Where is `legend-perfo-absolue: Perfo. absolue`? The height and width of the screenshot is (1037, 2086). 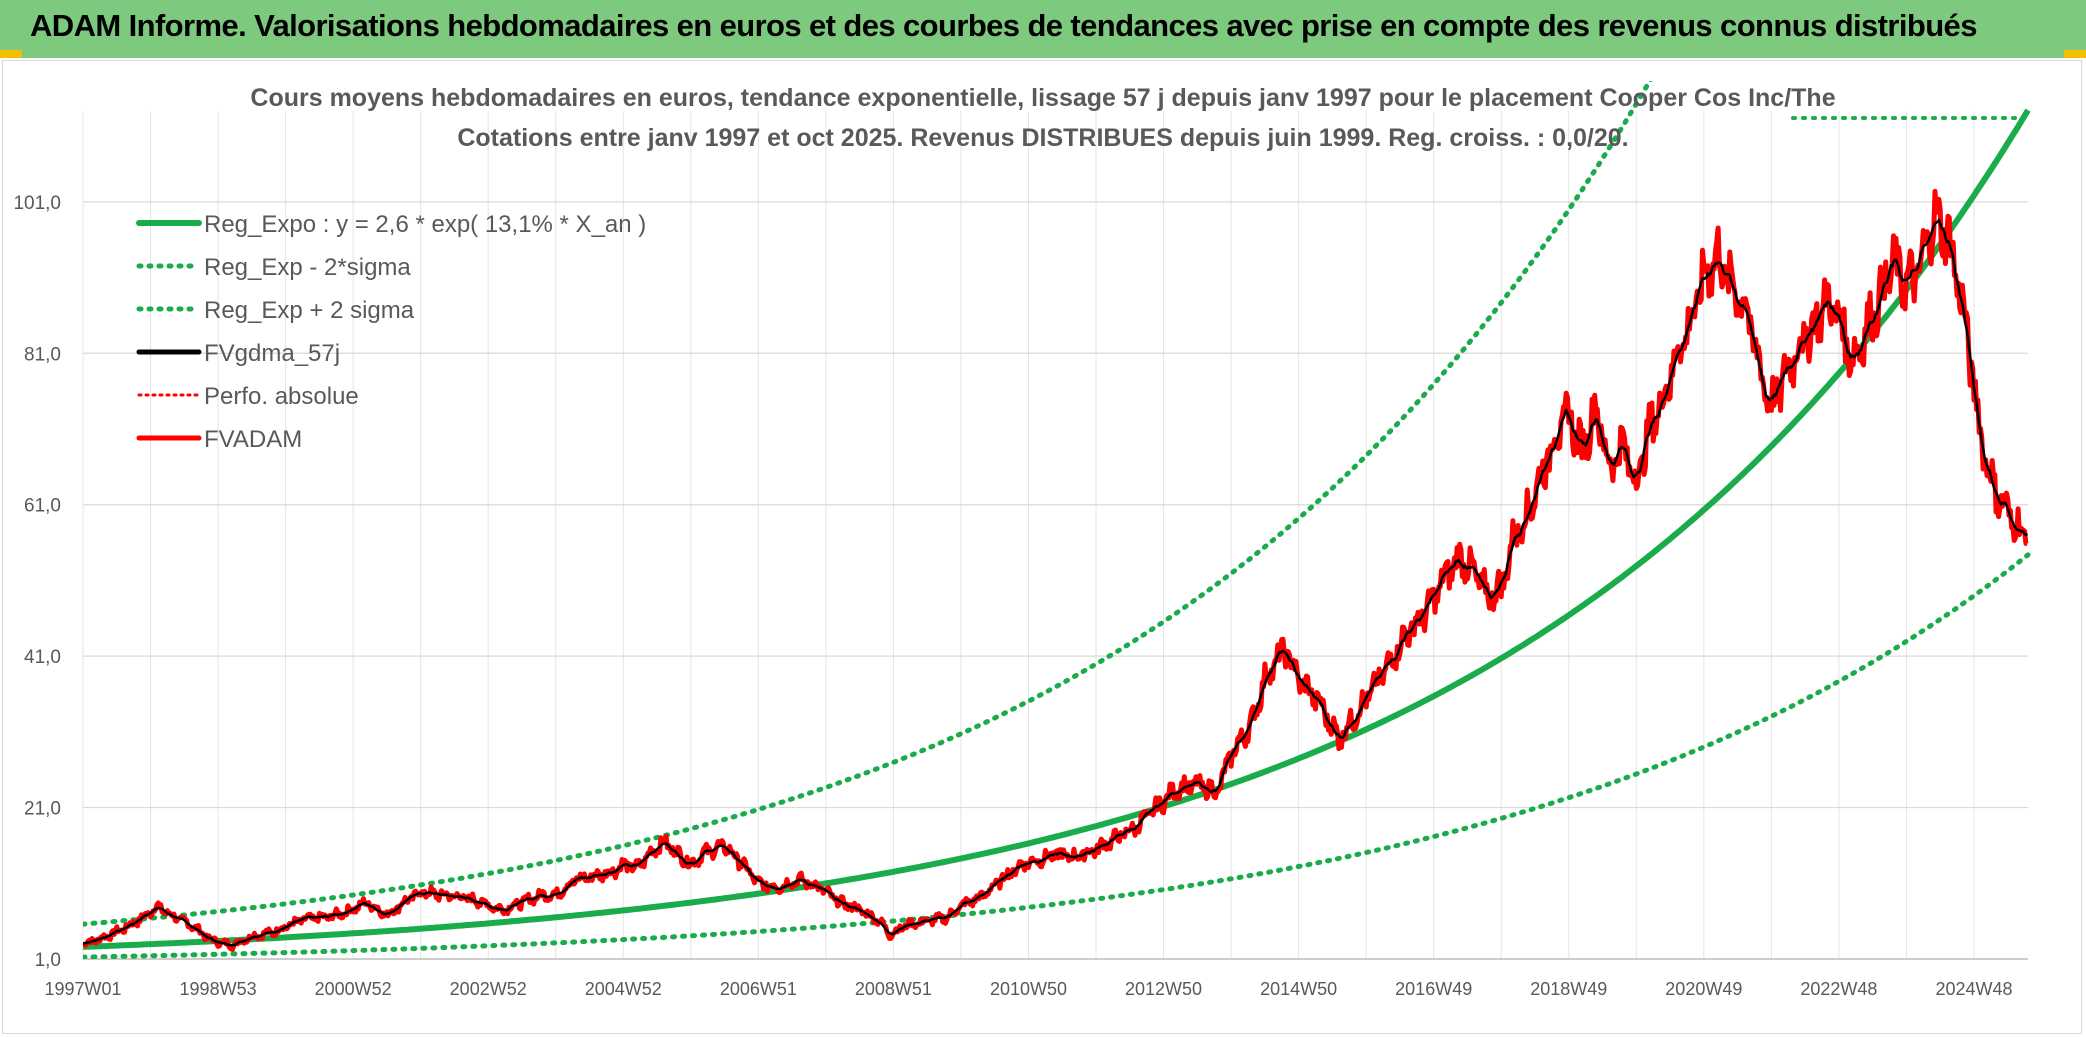
legend-perfo-absolue: Perfo. absolue is located at coordinates (248, 396).